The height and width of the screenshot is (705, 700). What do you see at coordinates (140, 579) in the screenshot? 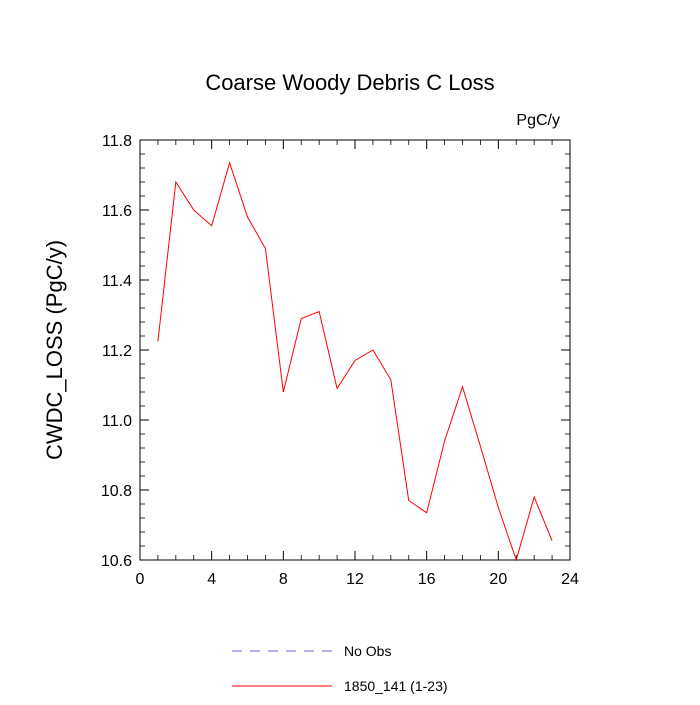
I see `x-tick-label: 0` at bounding box center [140, 579].